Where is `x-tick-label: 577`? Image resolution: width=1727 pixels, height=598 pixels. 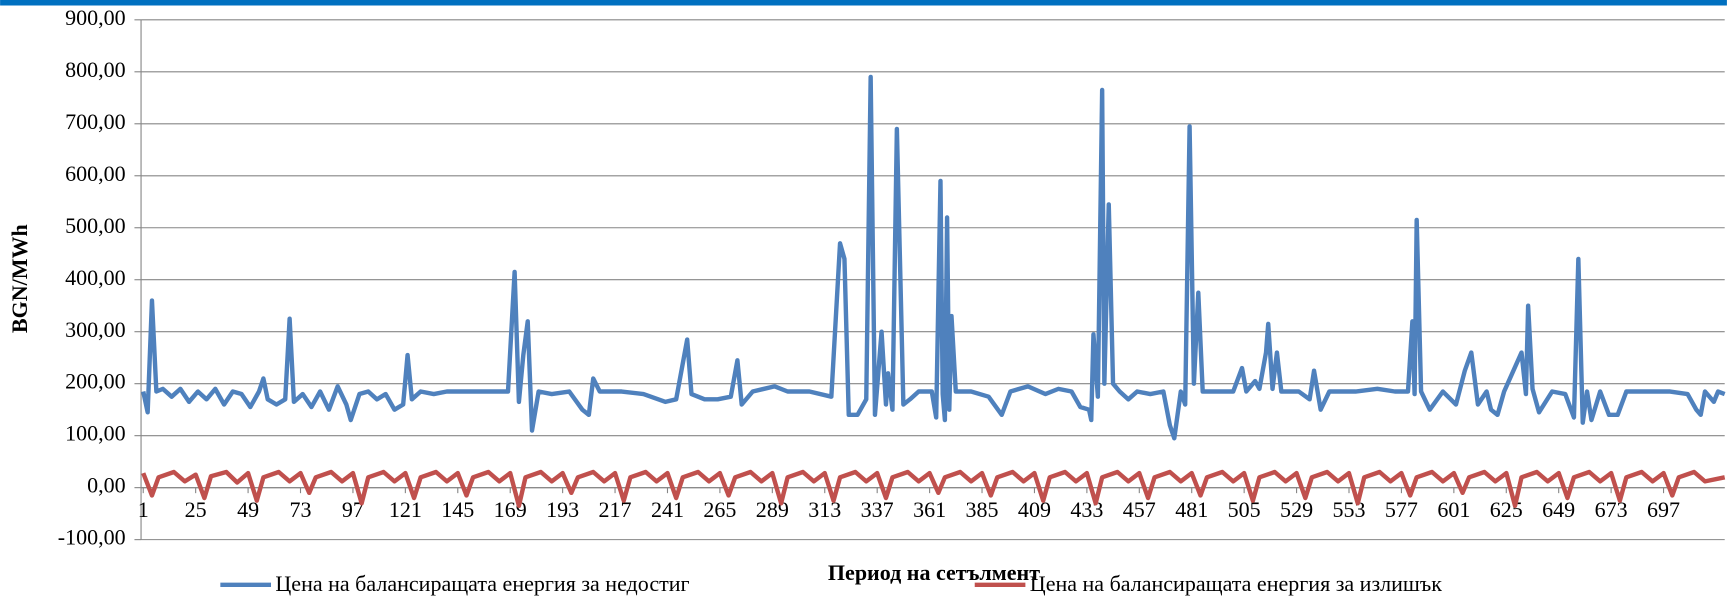 x-tick-label: 577 is located at coordinates (1401, 509).